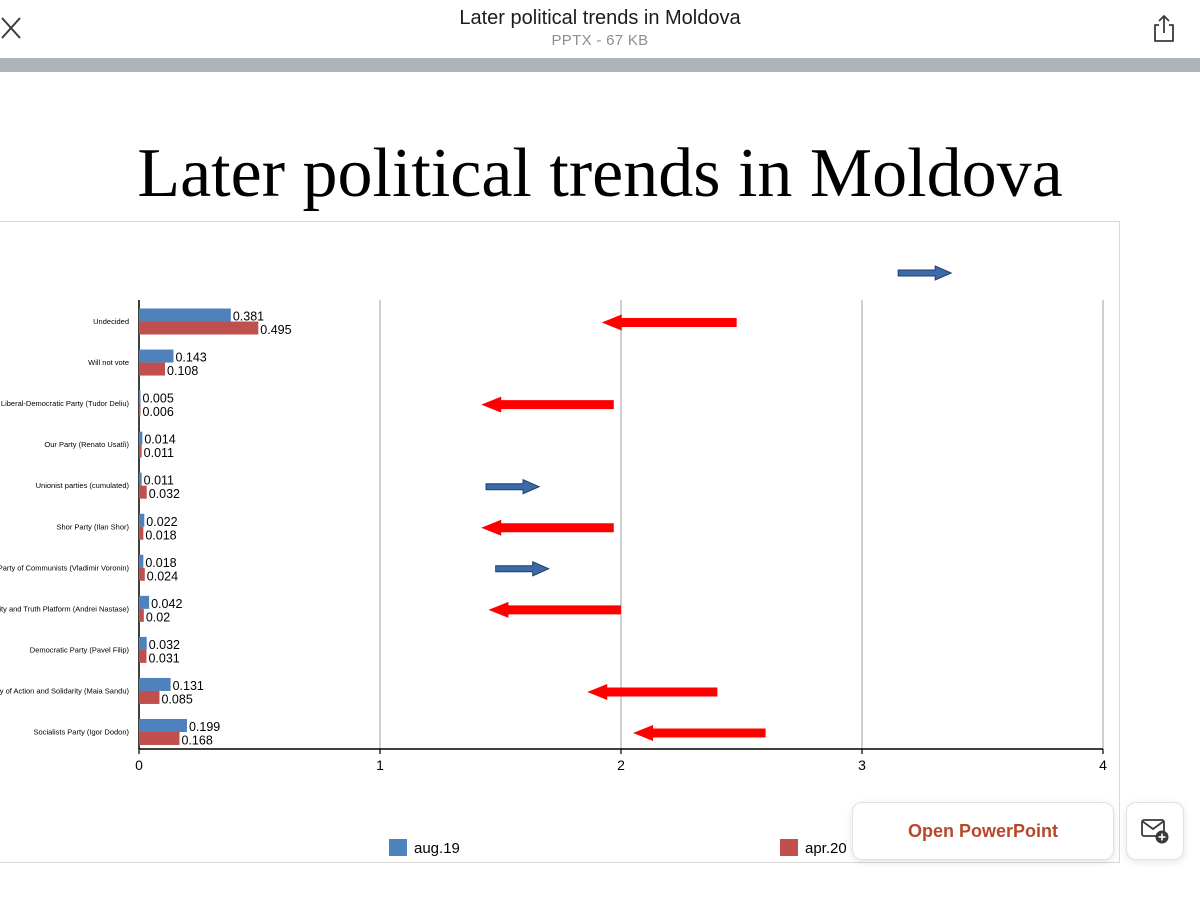 The height and width of the screenshot is (898, 1200). What do you see at coordinates (398, 847) in the screenshot?
I see `legend-swatch-aug.19` at bounding box center [398, 847].